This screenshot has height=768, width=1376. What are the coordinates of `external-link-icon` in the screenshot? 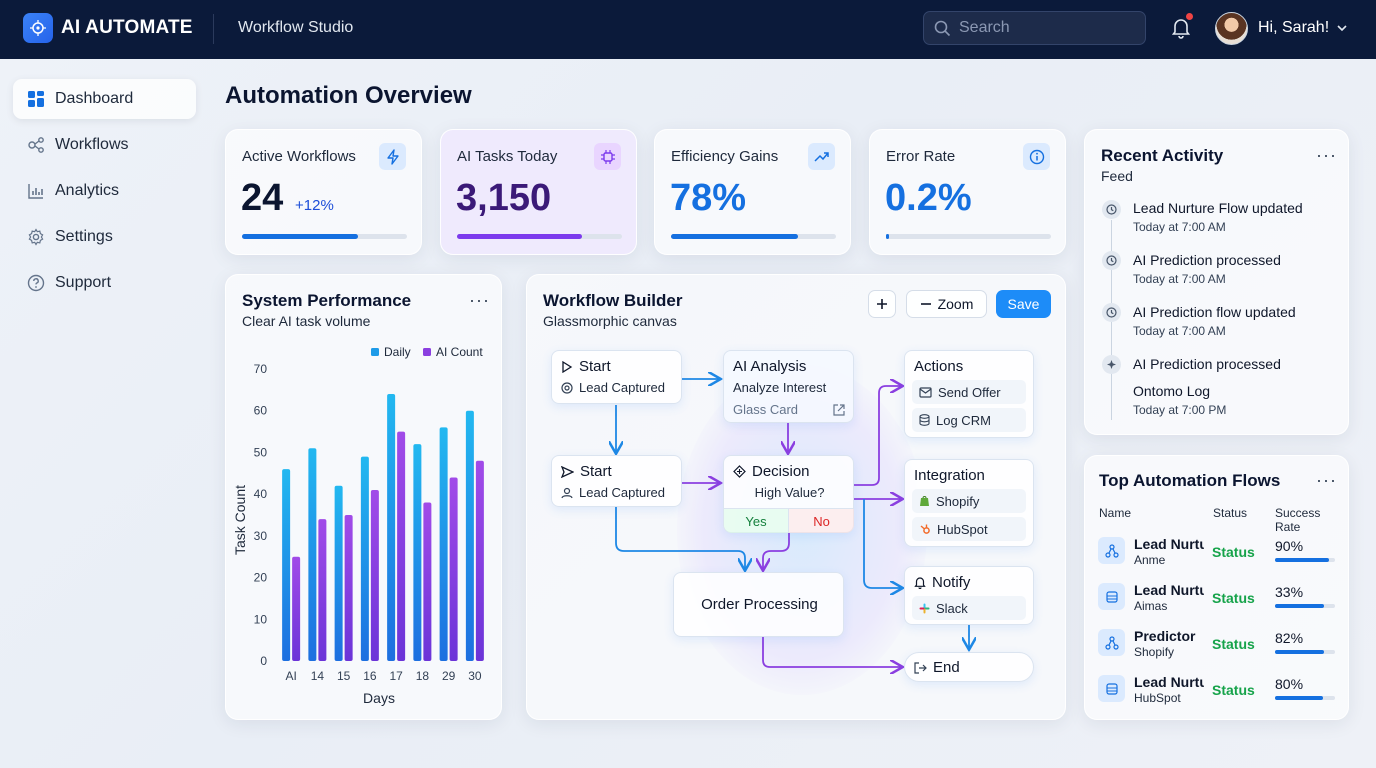 It's located at (839, 410).